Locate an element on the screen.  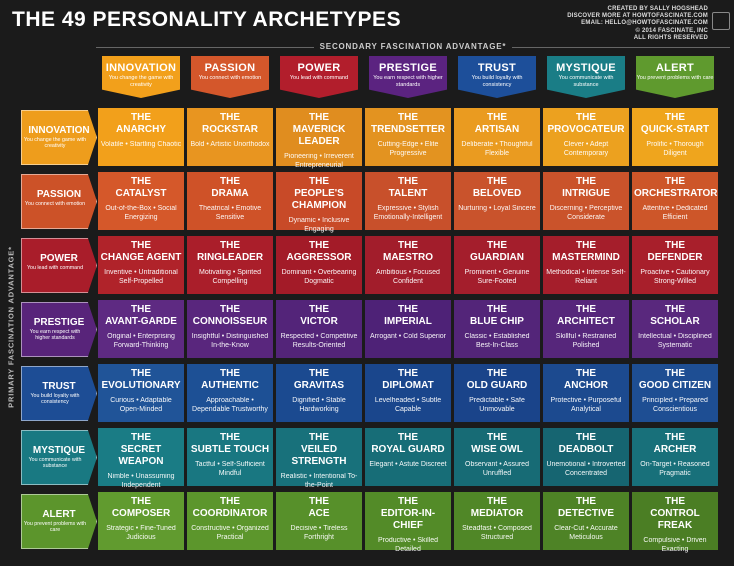
archetype-traits: Skillful • Restrained Polished is located at coordinates (586, 341).